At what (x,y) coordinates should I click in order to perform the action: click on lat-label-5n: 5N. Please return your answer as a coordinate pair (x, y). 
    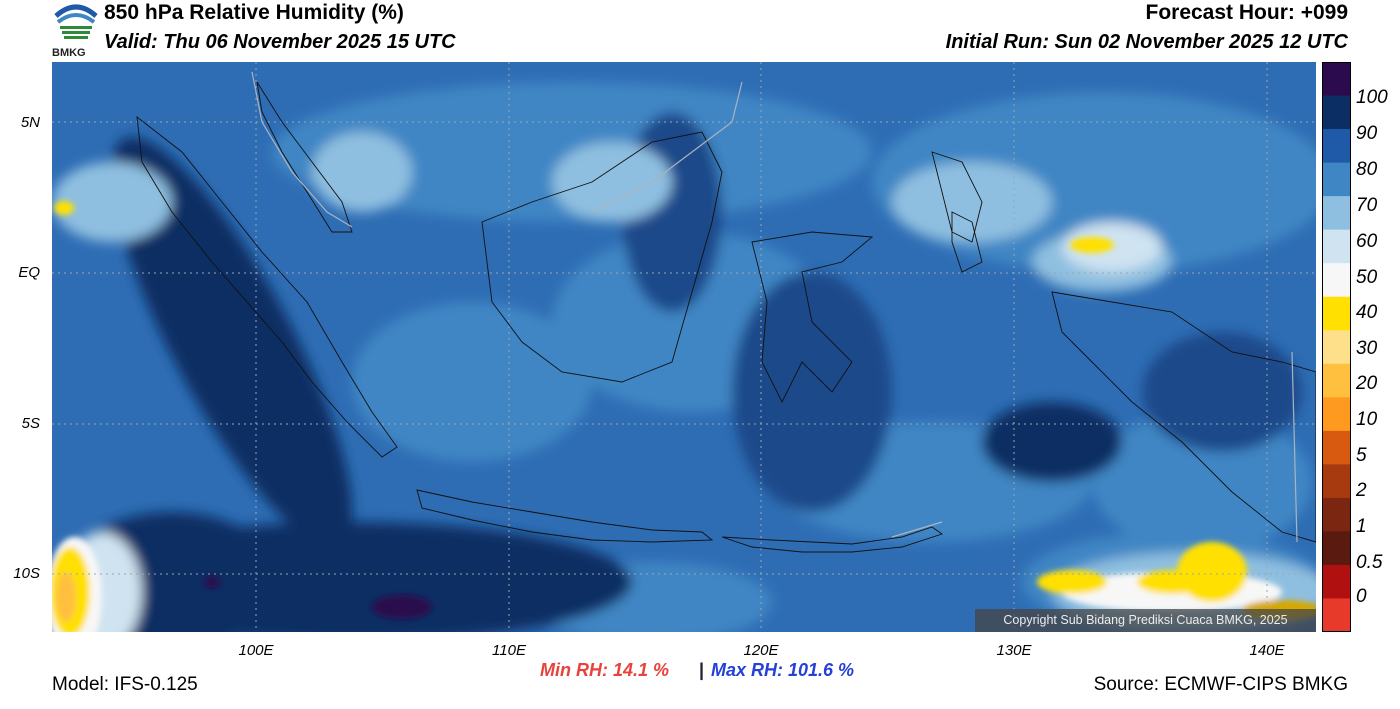
    Looking at the image, I should click on (30, 122).